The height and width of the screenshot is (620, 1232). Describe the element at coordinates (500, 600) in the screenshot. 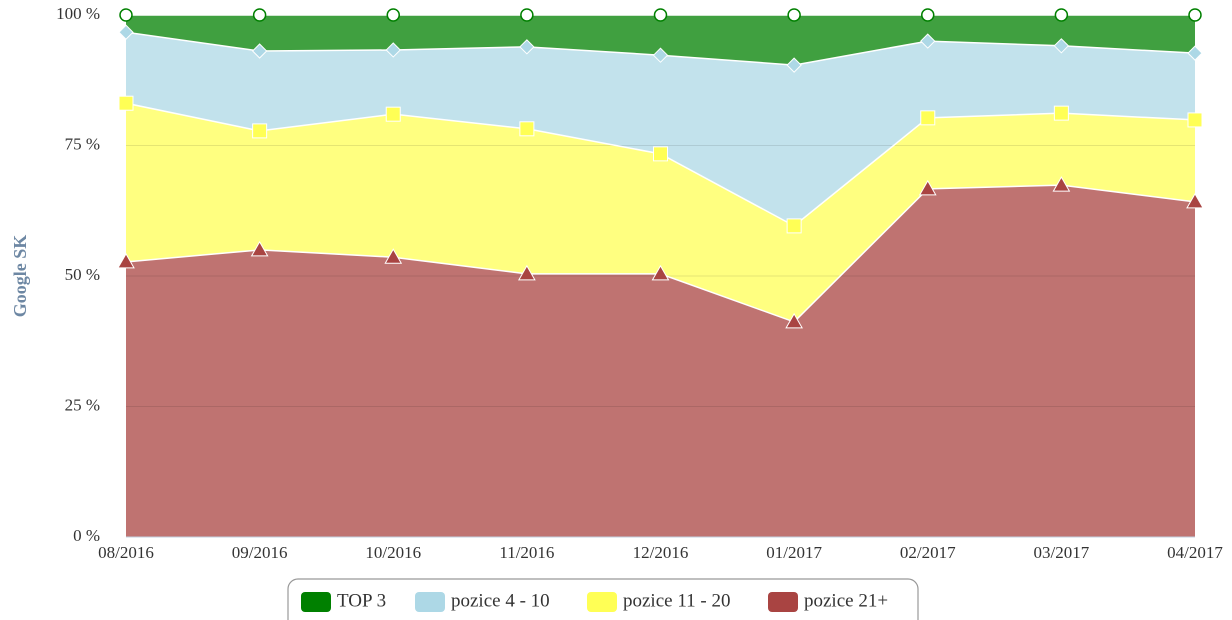

I see `legend-label: pozice 4 - 10` at that location.